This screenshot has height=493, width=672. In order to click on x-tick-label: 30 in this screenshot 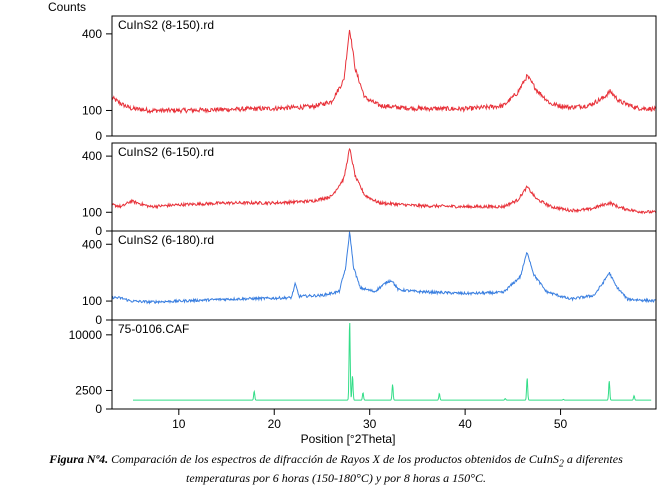, I will do `click(370, 424)`.